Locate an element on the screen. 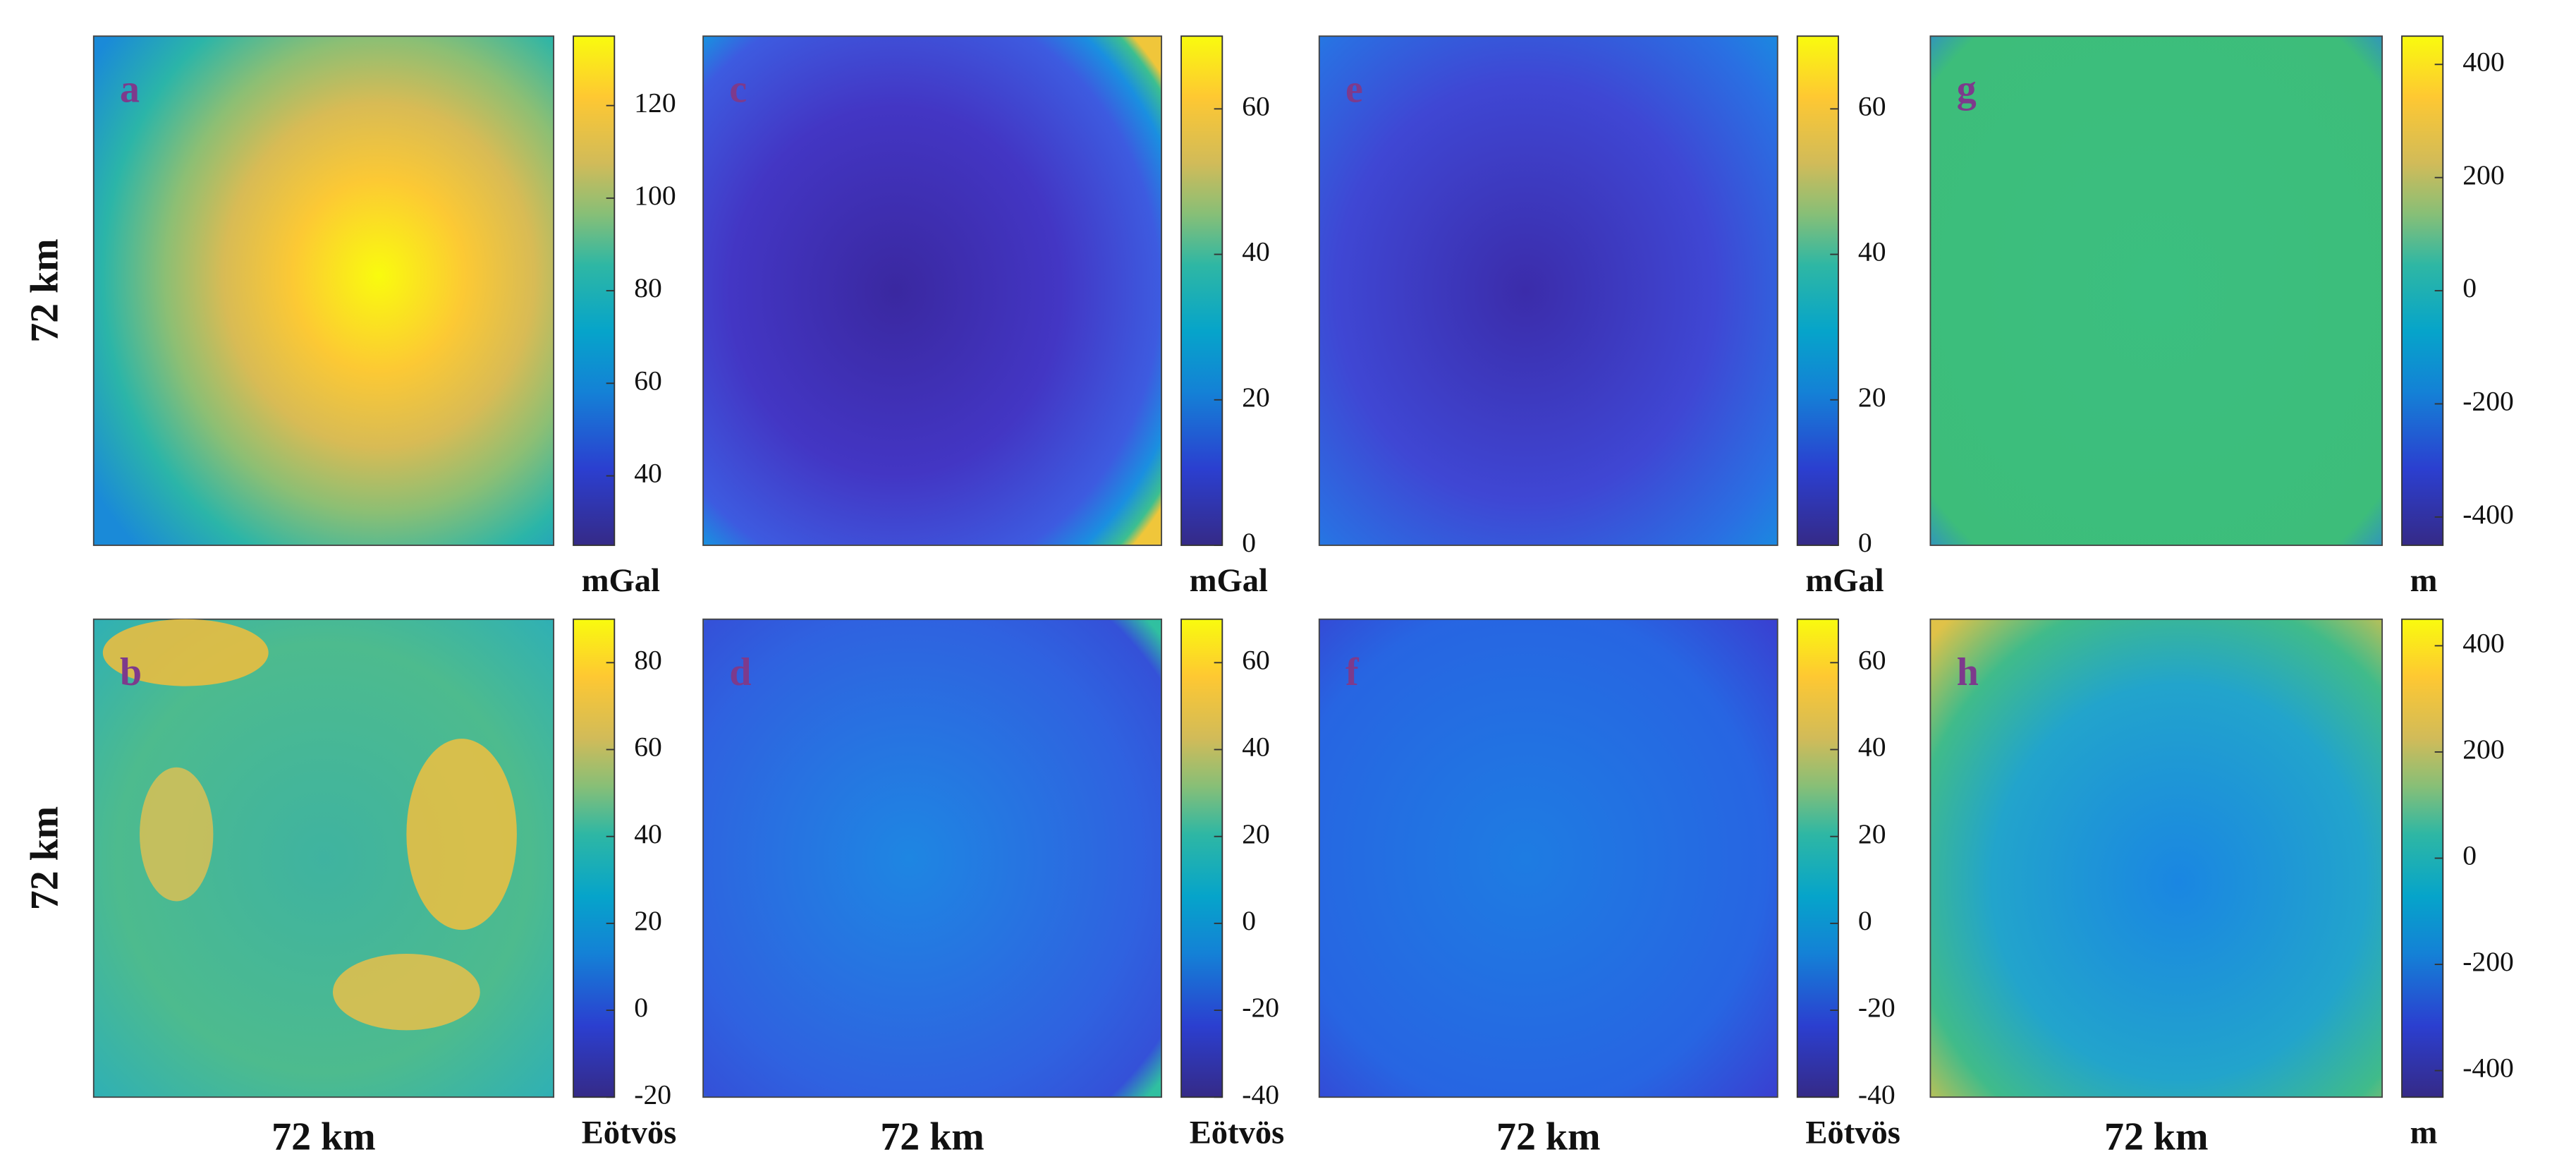 The width and height of the screenshot is (2576, 1176). panel-label: e is located at coordinates (1354, 89).